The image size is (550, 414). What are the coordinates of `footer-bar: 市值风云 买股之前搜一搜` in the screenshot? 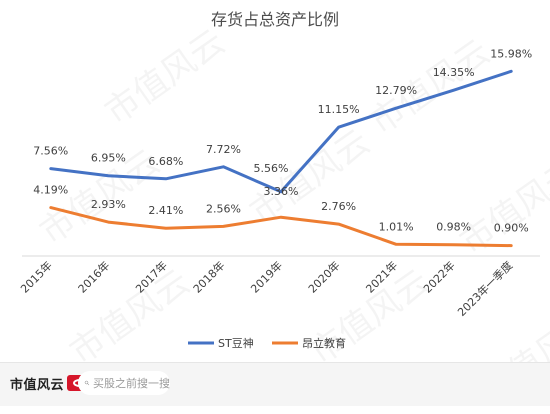 It's located at (275, 384).